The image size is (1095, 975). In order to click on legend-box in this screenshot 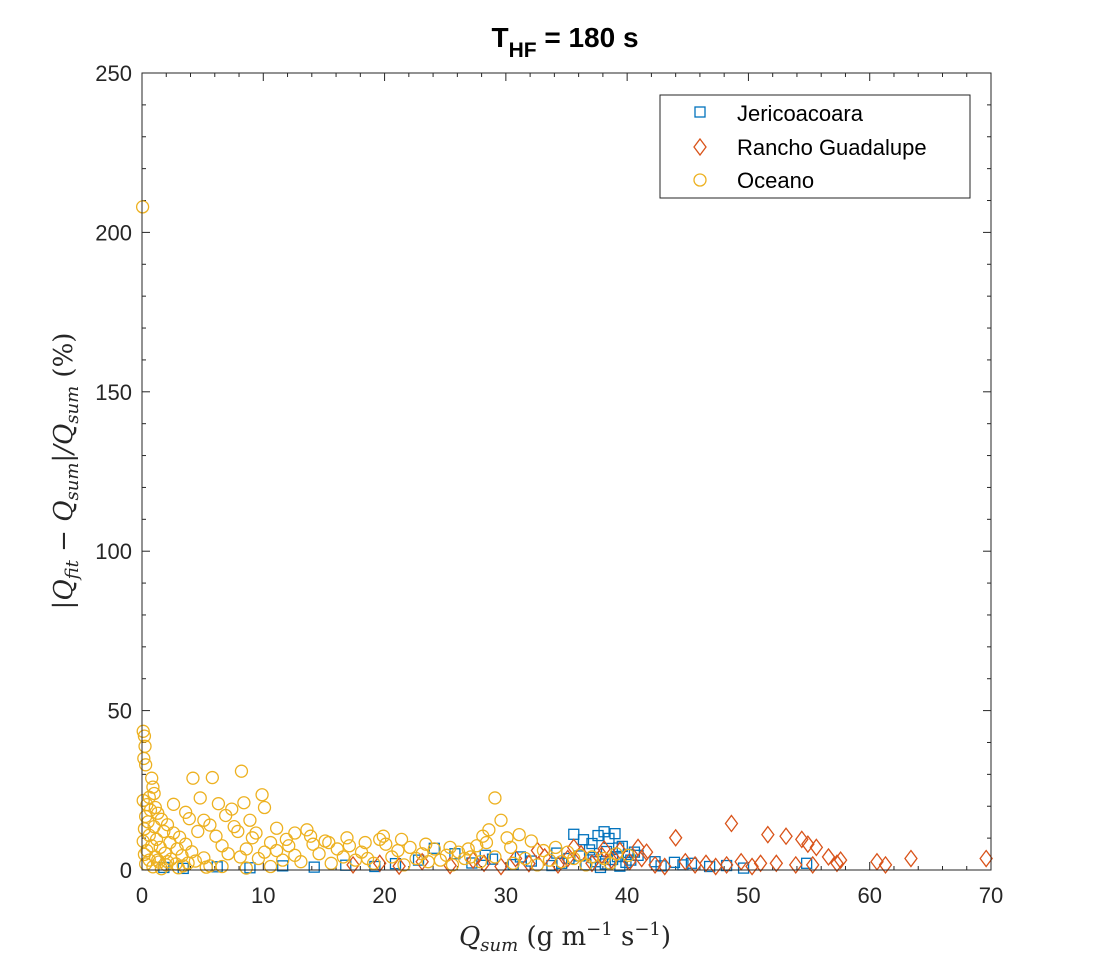, I will do `click(815, 146)`.